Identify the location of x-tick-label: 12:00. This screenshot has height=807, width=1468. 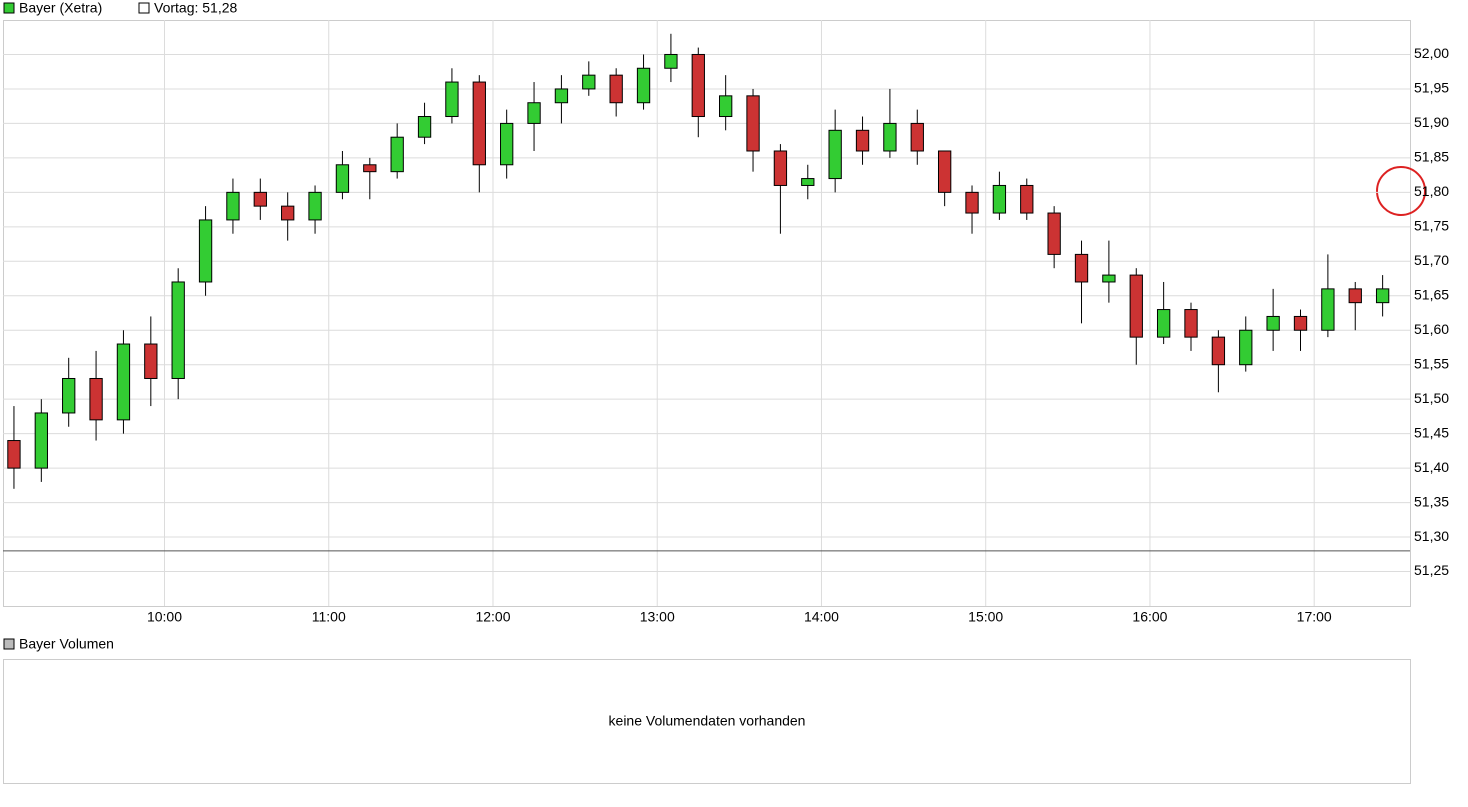
(492, 617).